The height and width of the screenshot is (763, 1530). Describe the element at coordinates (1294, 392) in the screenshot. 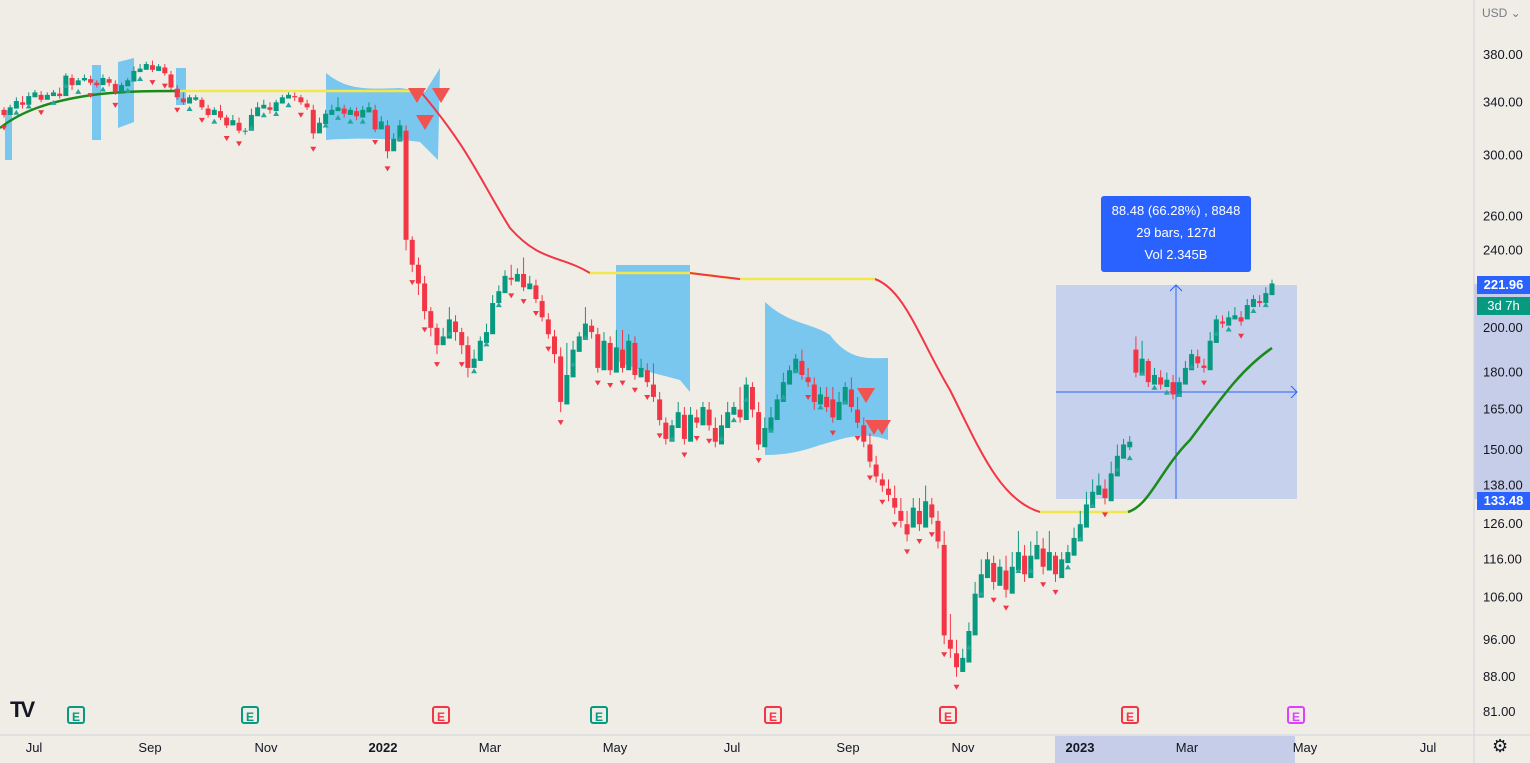

I see `measure-arrow-right` at that location.